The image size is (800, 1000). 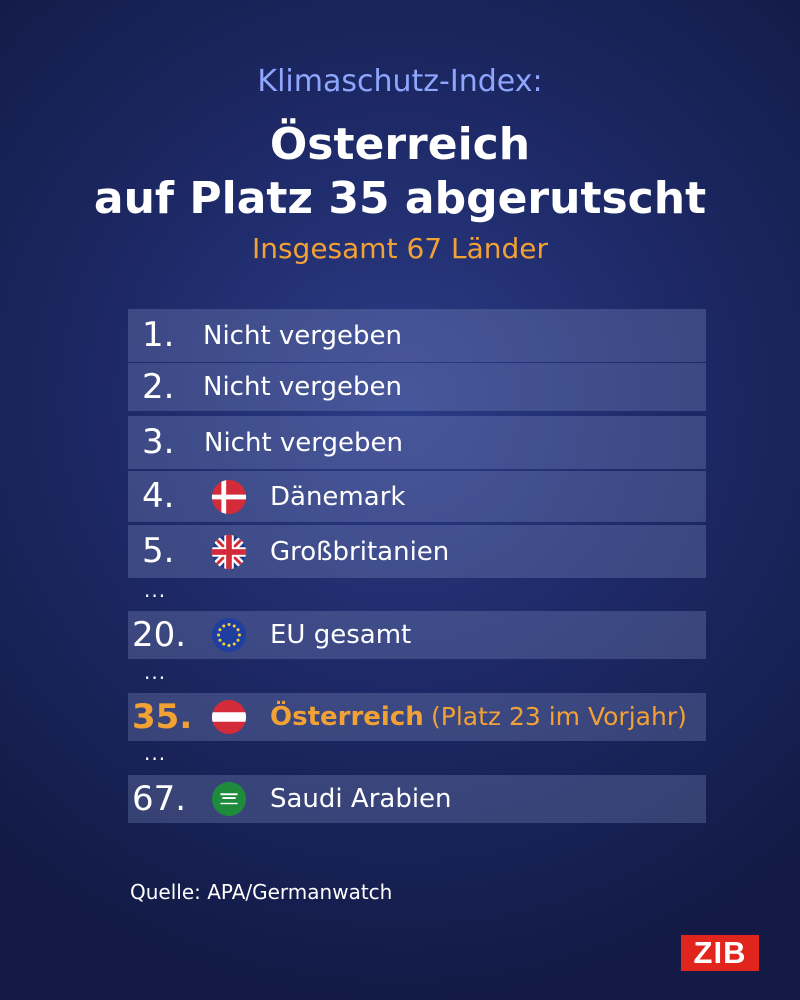 I want to click on ranking-row-35: 35. Österreich (Platz 23 im Vorjahr), so click(x=417, y=717).